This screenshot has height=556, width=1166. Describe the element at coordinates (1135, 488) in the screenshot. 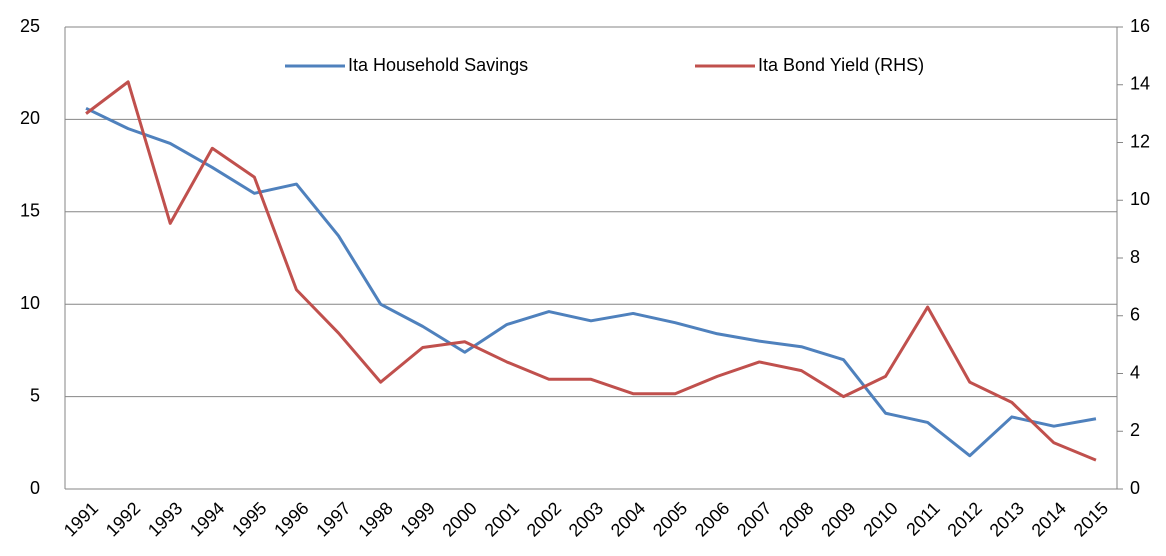

I see `y2-tick-label: 0` at that location.